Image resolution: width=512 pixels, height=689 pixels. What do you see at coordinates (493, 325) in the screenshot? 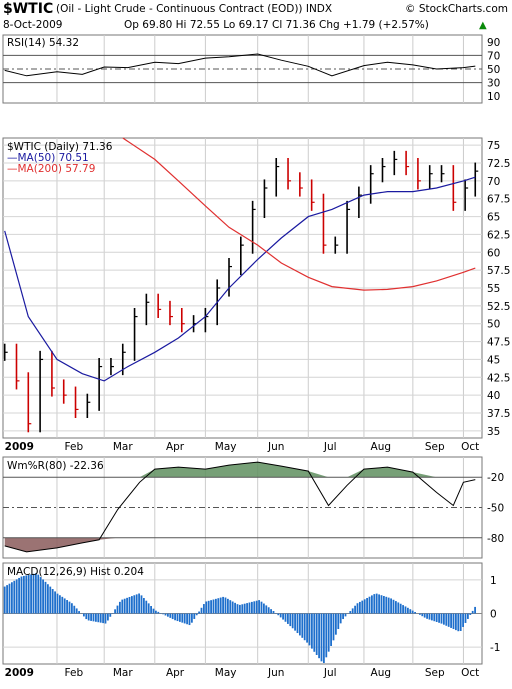
I see `price-tick-label: 50` at bounding box center [493, 325].